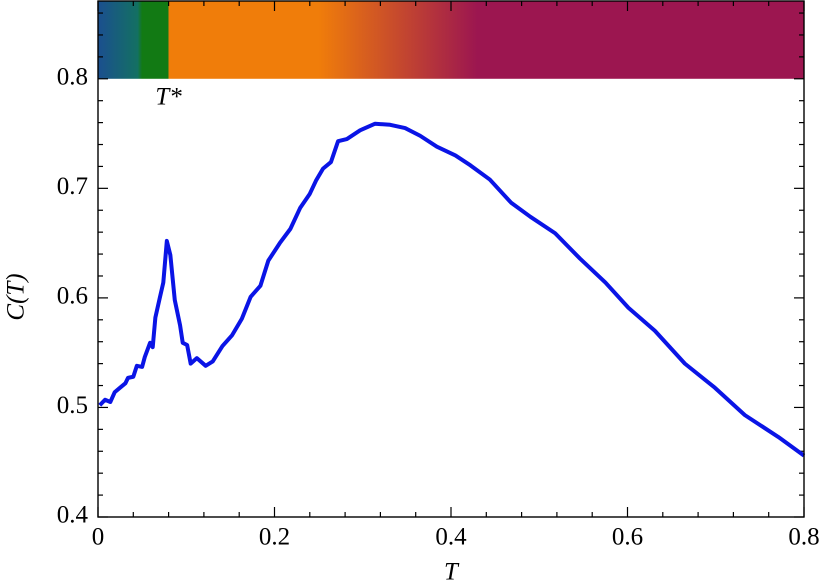 The height and width of the screenshot is (587, 823). I want to click on y-tick-label: 0.7, so click(72, 186).